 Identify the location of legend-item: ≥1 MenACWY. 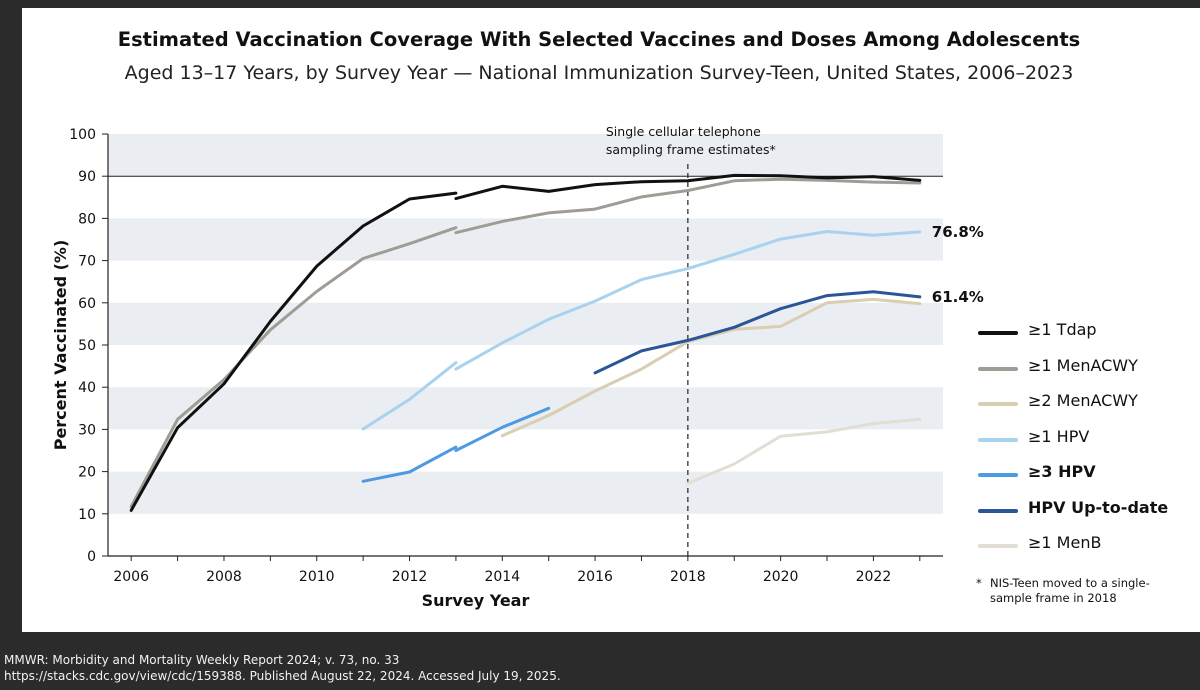
(1083, 368).